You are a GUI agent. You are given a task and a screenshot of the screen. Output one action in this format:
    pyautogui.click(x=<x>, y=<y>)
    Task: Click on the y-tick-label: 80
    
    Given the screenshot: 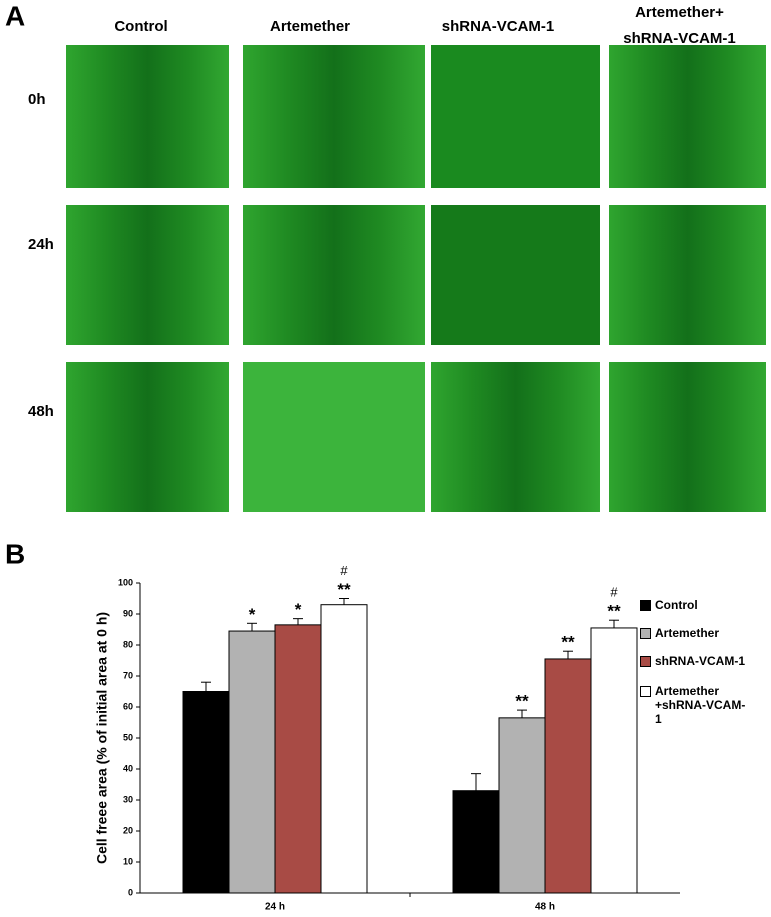 What is the action you would take?
    pyautogui.click(x=128, y=644)
    